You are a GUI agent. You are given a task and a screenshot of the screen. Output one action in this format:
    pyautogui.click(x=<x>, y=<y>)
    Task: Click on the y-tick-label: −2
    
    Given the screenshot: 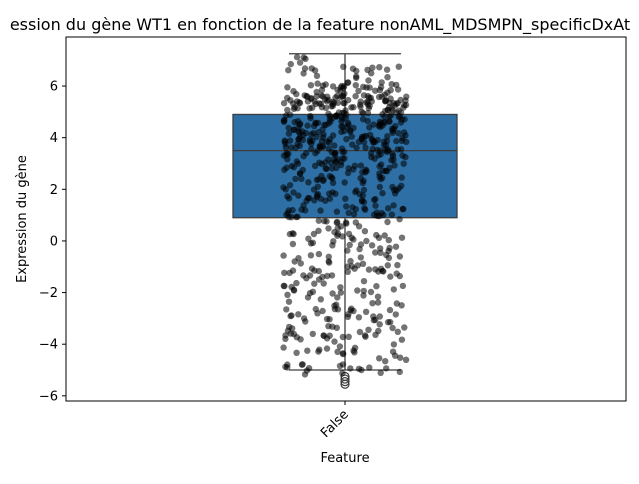 What is the action you would take?
    pyautogui.click(x=48, y=293)
    